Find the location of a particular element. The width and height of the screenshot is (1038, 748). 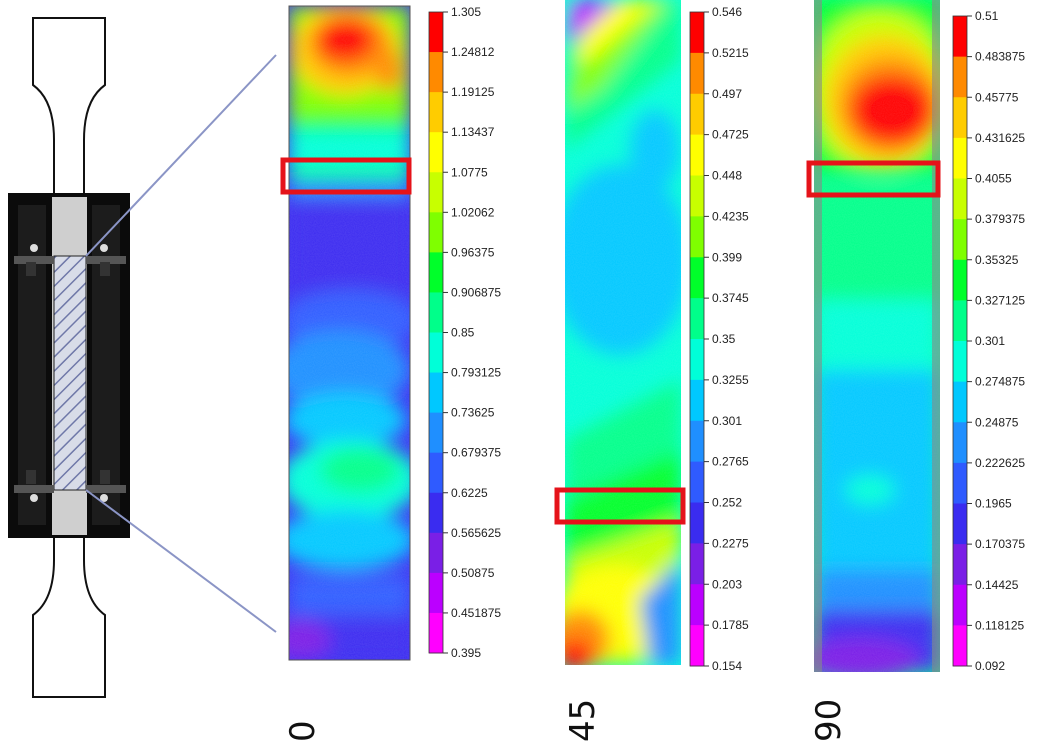

colorbar-tick-label: 1.0775 is located at coordinates (469, 172).